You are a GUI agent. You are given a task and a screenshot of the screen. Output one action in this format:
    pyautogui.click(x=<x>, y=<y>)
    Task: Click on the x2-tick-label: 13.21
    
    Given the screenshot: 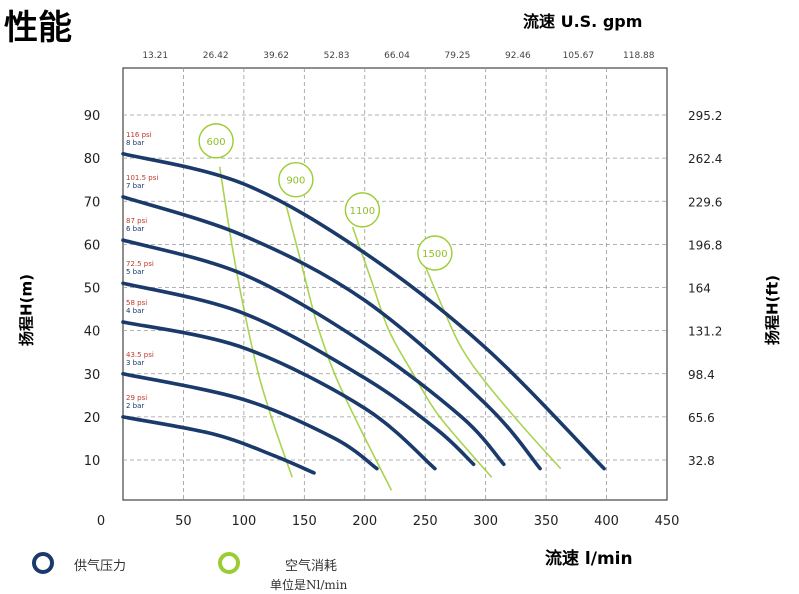 What is the action you would take?
    pyautogui.click(x=155, y=56)
    